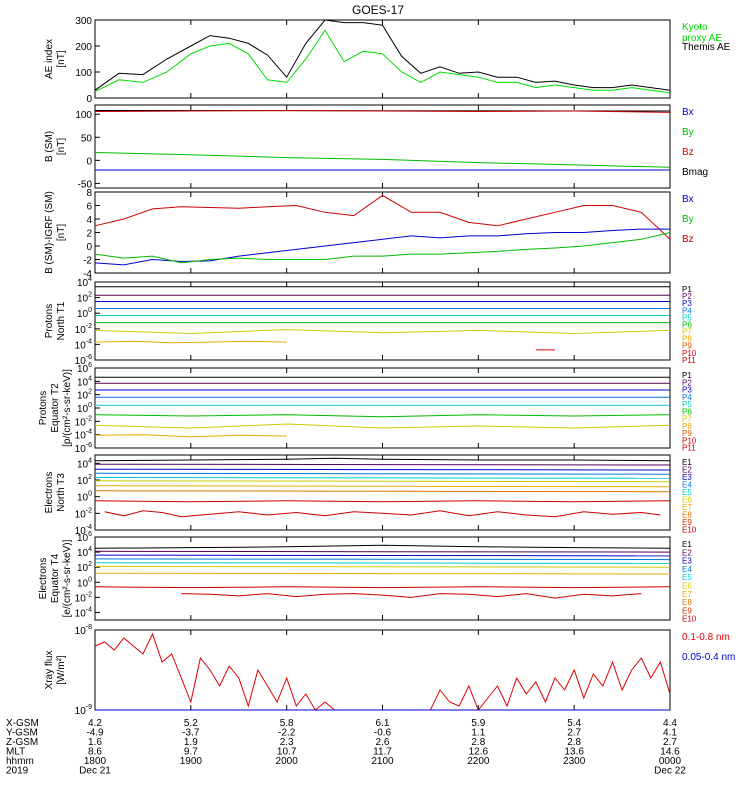 The image size is (750, 800). I want to click on series-line-e9, so click(382, 587).